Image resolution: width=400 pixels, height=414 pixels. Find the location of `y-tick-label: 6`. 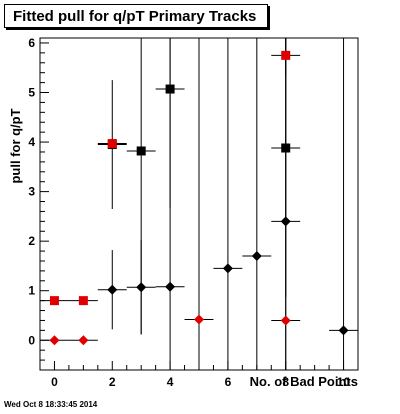

y-tick-label: 6 is located at coordinates (31, 43).